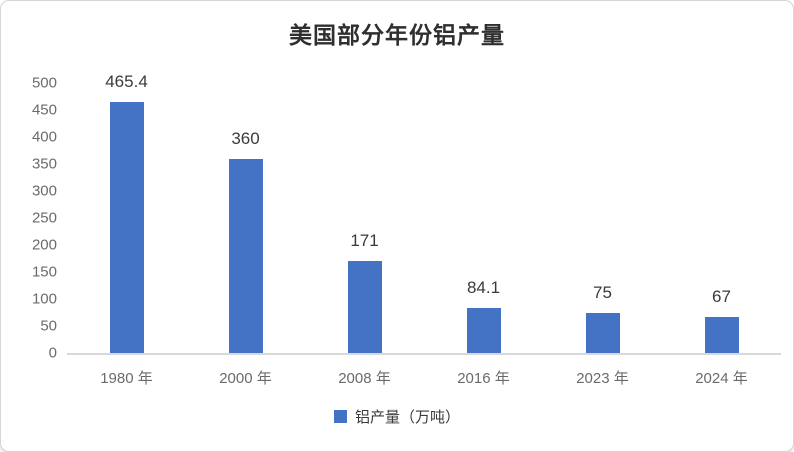  Describe the element at coordinates (44, 218) in the screenshot. I see `y-tick-label: 250` at that location.